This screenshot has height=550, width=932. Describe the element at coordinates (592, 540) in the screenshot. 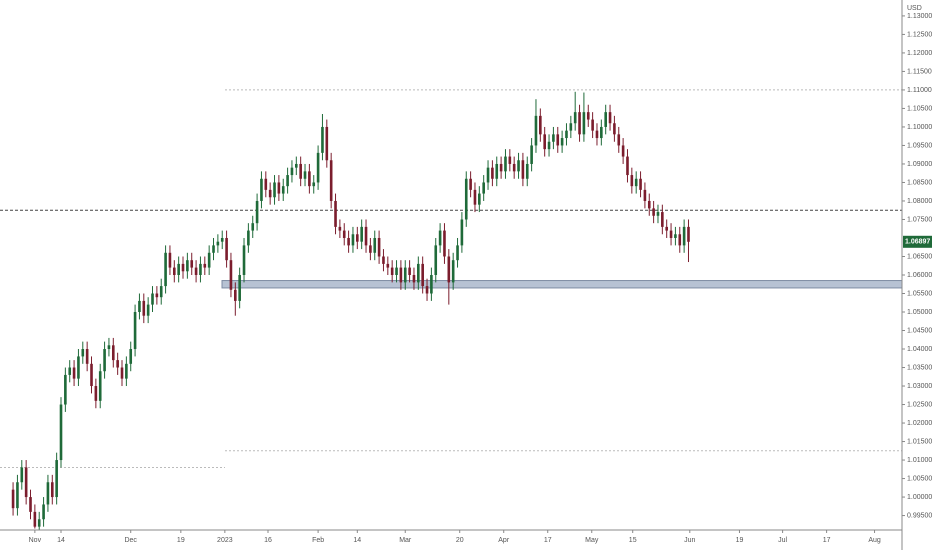

I see `x-tick-label: May` at that location.